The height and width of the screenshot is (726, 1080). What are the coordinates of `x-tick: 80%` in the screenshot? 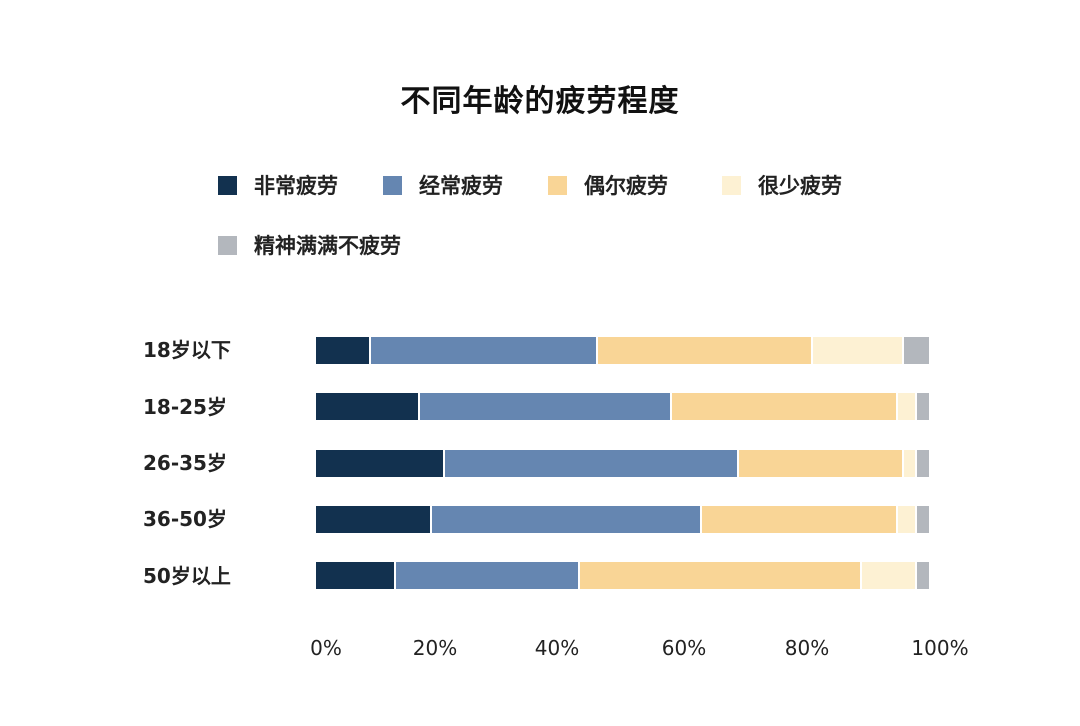 It's located at (807, 648).